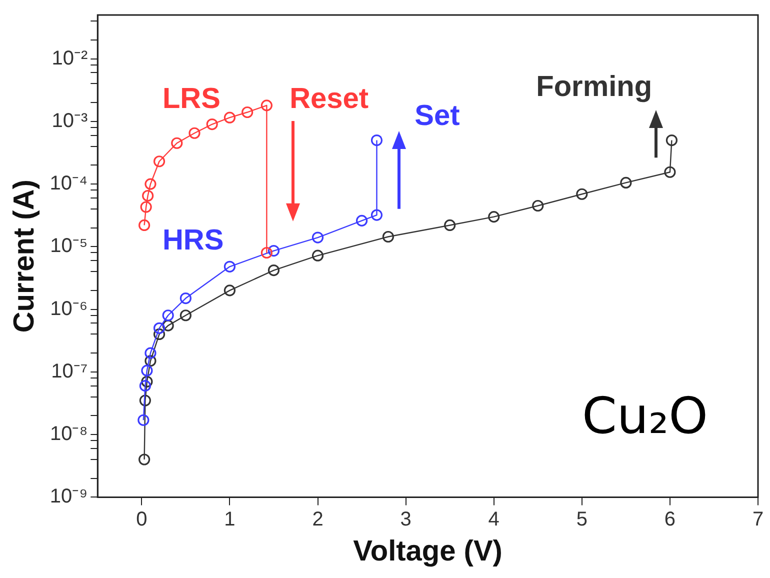 The height and width of the screenshot is (578, 770). Describe the element at coordinates (230, 519) in the screenshot. I see `x-tick-label: 1` at that location.